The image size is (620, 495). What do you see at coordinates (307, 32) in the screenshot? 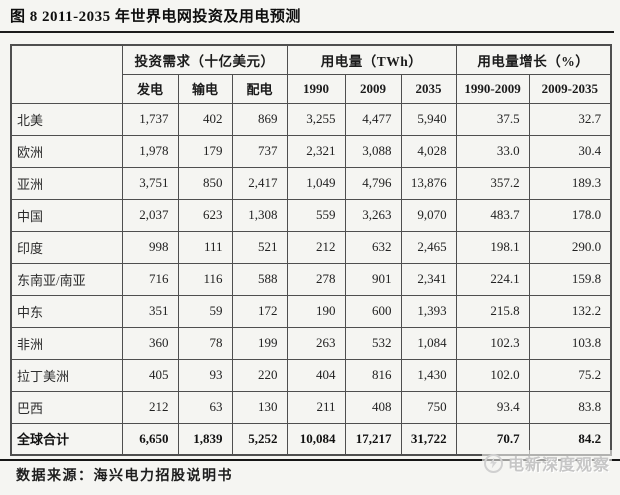
I see `title-divider` at bounding box center [307, 32].